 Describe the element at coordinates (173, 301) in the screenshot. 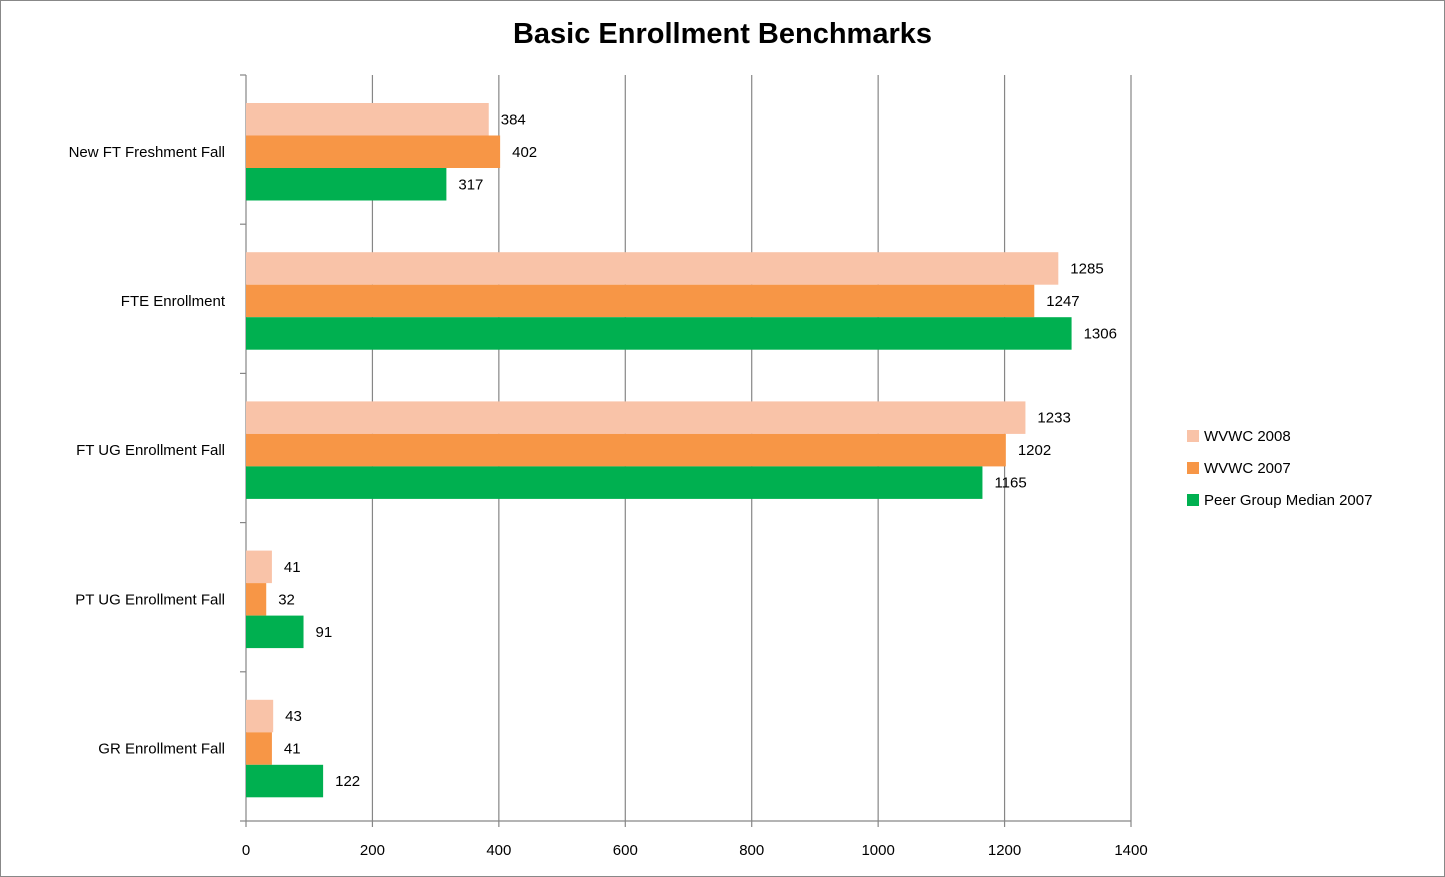

I see `category-label: FTE Enrollment` at that location.